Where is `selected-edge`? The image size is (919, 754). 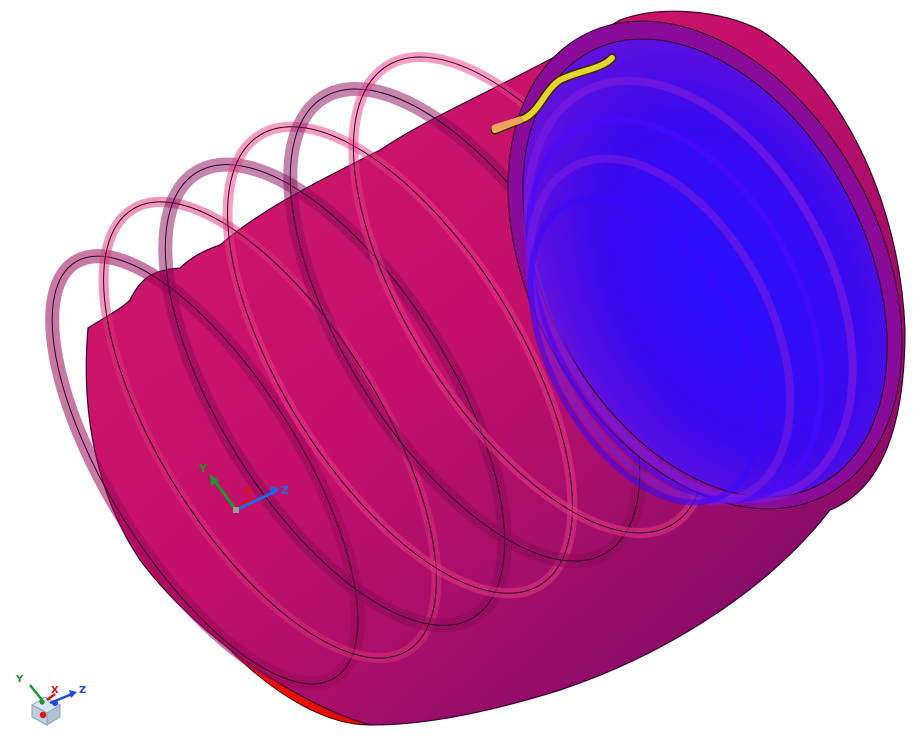 selected-edge is located at coordinates (553, 94).